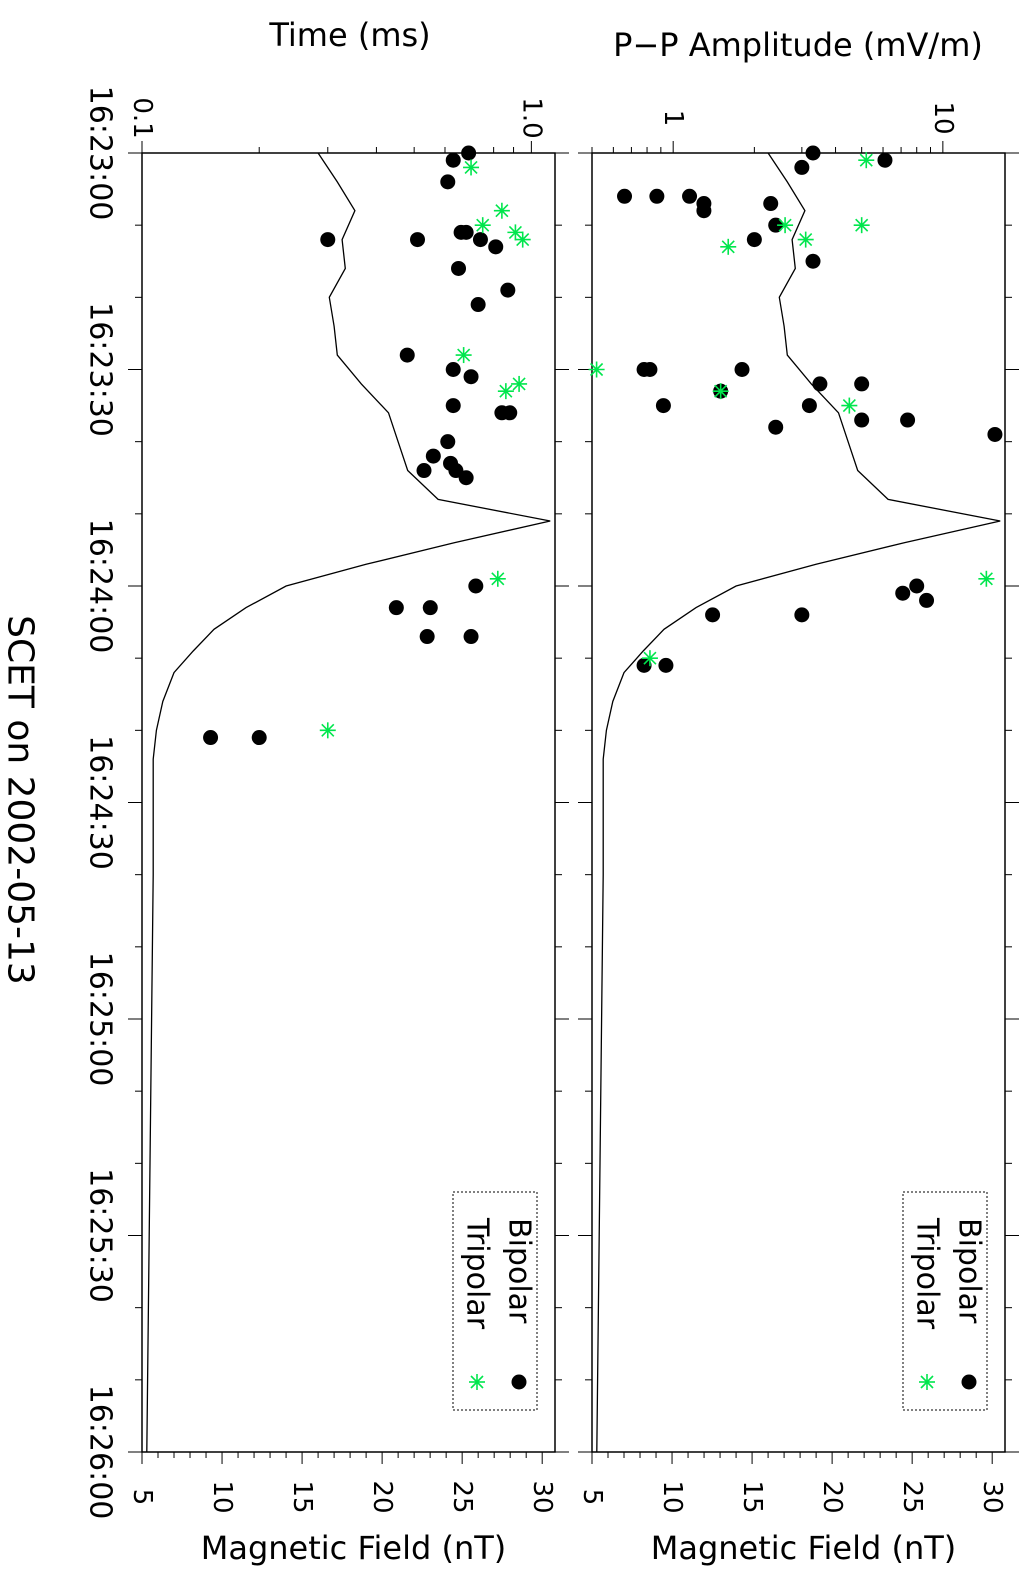 Image resolution: width=1036 pixels, height=1581 pixels. Describe the element at coordinates (100, 153) in the screenshot. I see `time-tick-label: 16:23:00` at that location.